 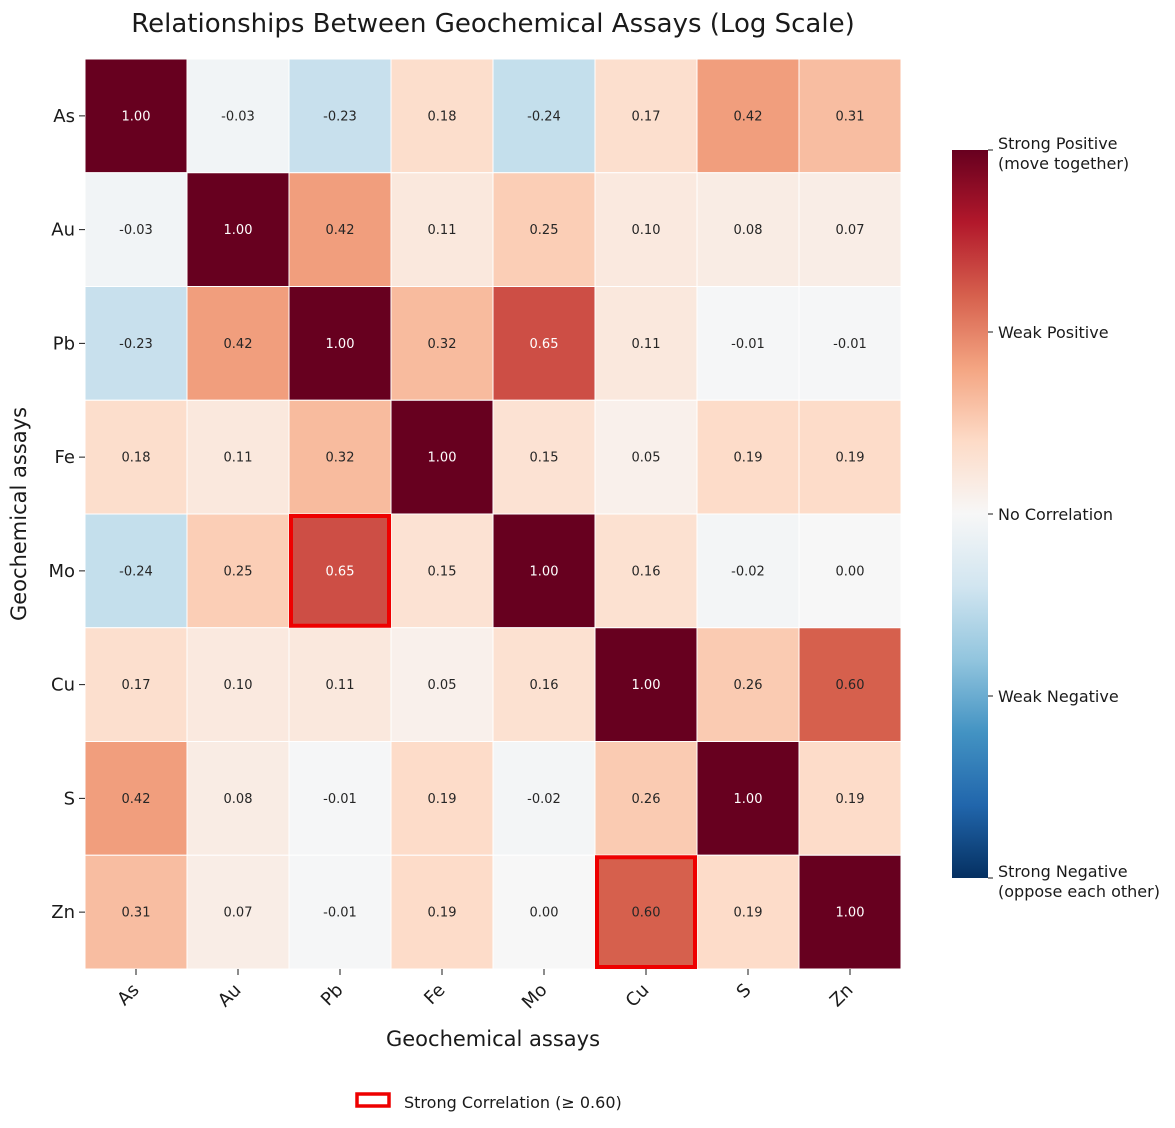 What do you see at coordinates (850, 116) in the screenshot?
I see `cell-value-label: 0.31` at bounding box center [850, 116].